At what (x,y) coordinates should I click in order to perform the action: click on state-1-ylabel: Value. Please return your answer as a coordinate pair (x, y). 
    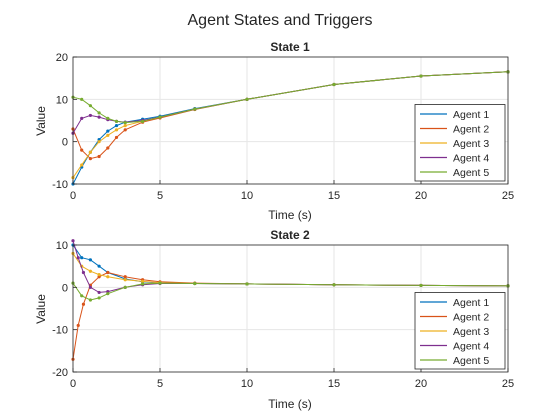
    Looking at the image, I should click on (41, 121).